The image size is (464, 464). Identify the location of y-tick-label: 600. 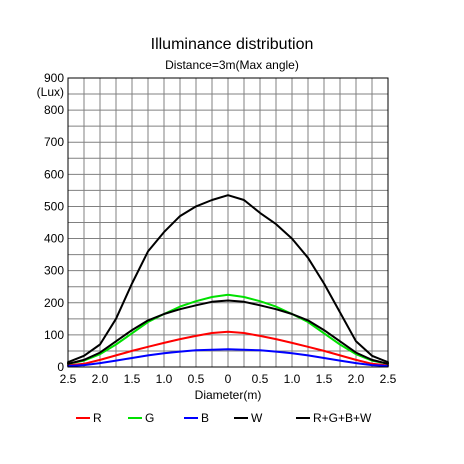
(54, 174).